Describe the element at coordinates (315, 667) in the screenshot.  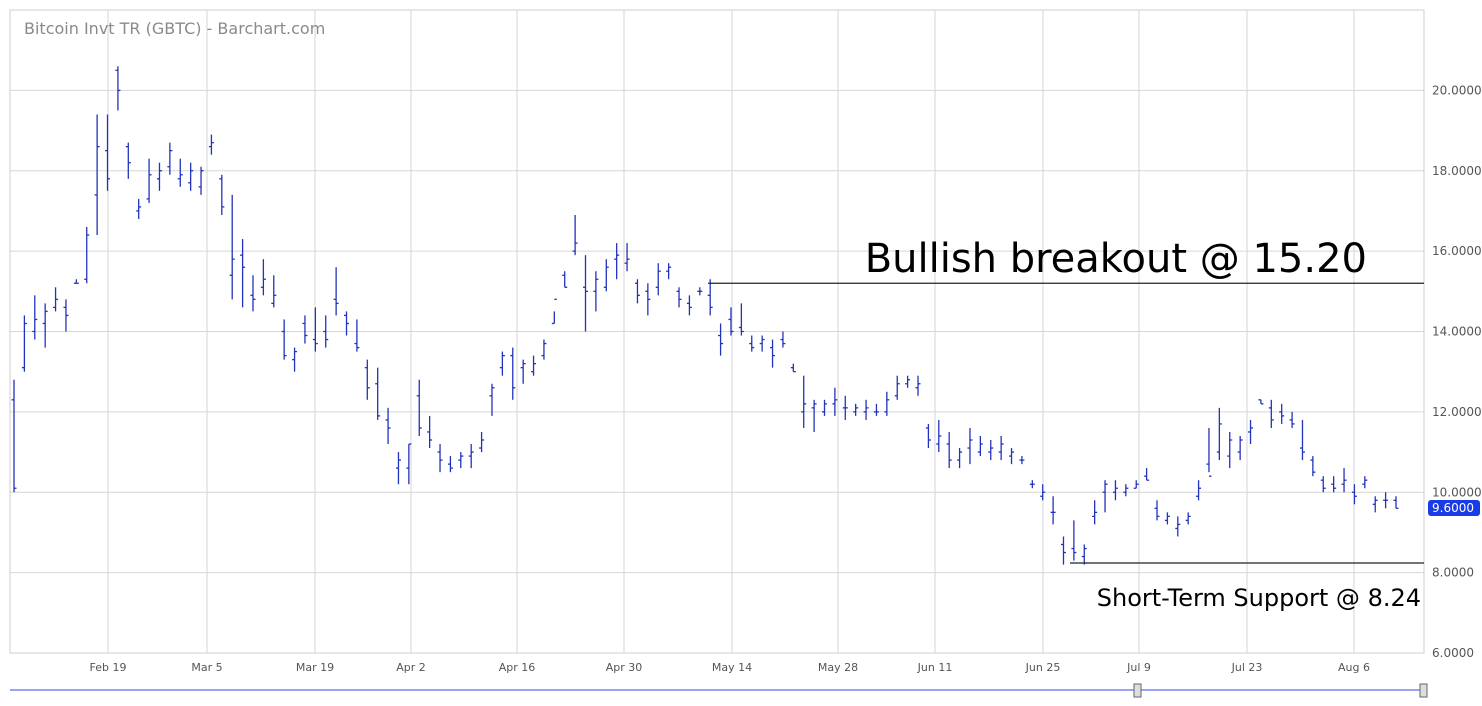
I see `x-tick-label: Mar 19` at that location.